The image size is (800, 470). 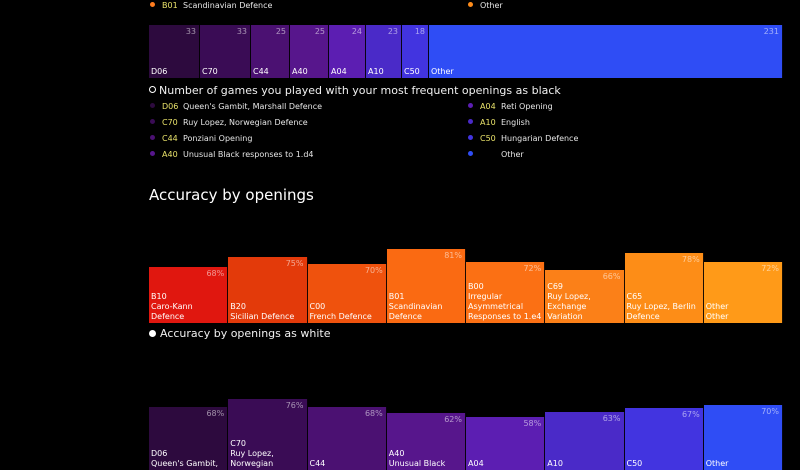 What do you see at coordinates (170, 106) in the screenshot?
I see `legend-code: D06` at bounding box center [170, 106].